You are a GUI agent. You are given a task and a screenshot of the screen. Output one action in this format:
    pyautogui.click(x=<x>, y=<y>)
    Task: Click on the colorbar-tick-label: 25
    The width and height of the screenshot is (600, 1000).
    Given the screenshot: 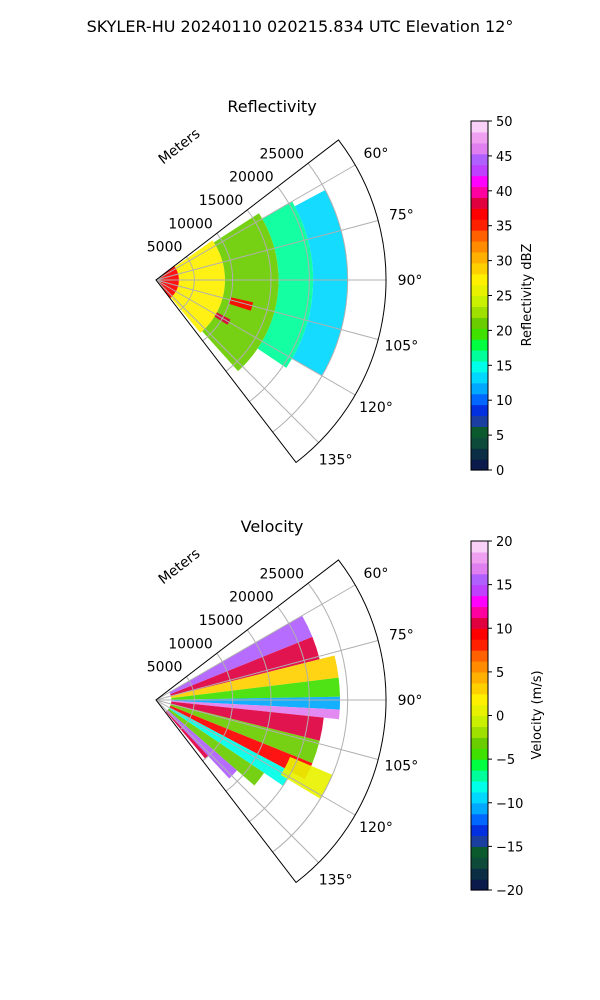 What is the action you would take?
    pyautogui.click(x=504, y=297)
    